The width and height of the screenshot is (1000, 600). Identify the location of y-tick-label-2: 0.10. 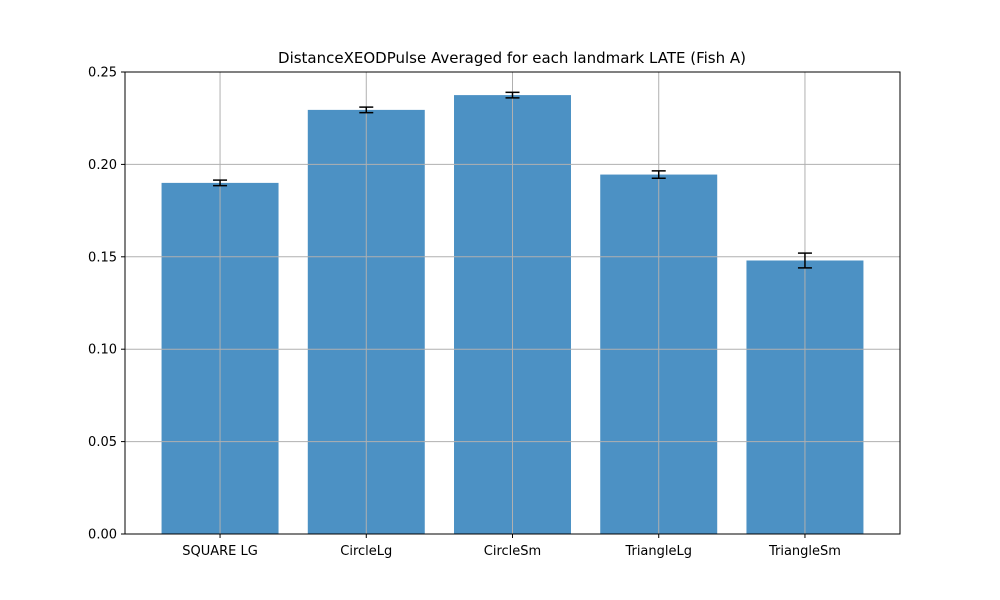
(102, 350).